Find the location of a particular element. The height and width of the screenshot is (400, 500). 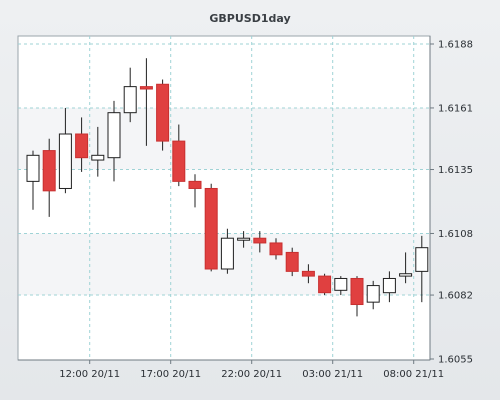

x-tick-label: 03:00 21/11 is located at coordinates (332, 374).